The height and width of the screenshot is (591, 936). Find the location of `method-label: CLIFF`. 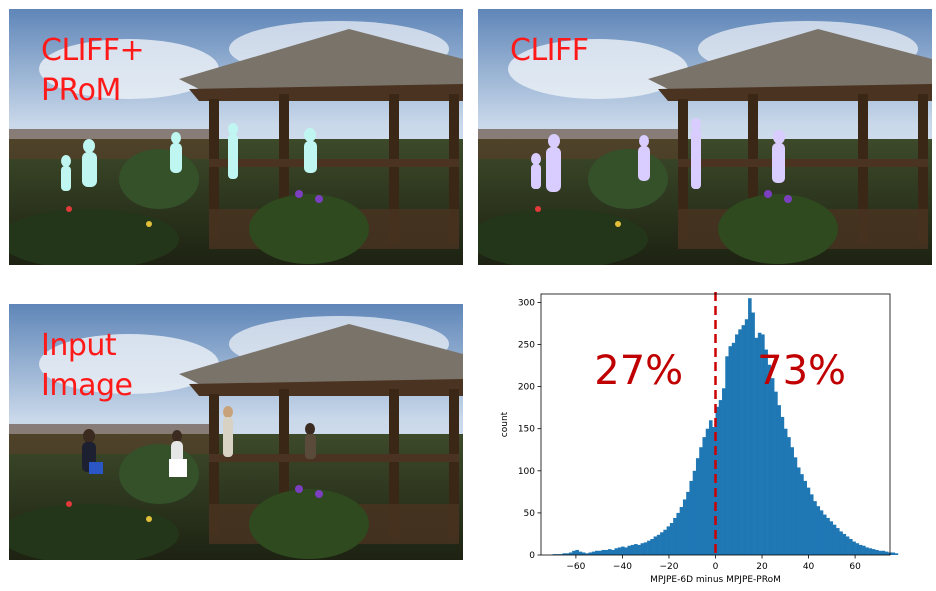

method-label: CLIFF is located at coordinates (549, 50).